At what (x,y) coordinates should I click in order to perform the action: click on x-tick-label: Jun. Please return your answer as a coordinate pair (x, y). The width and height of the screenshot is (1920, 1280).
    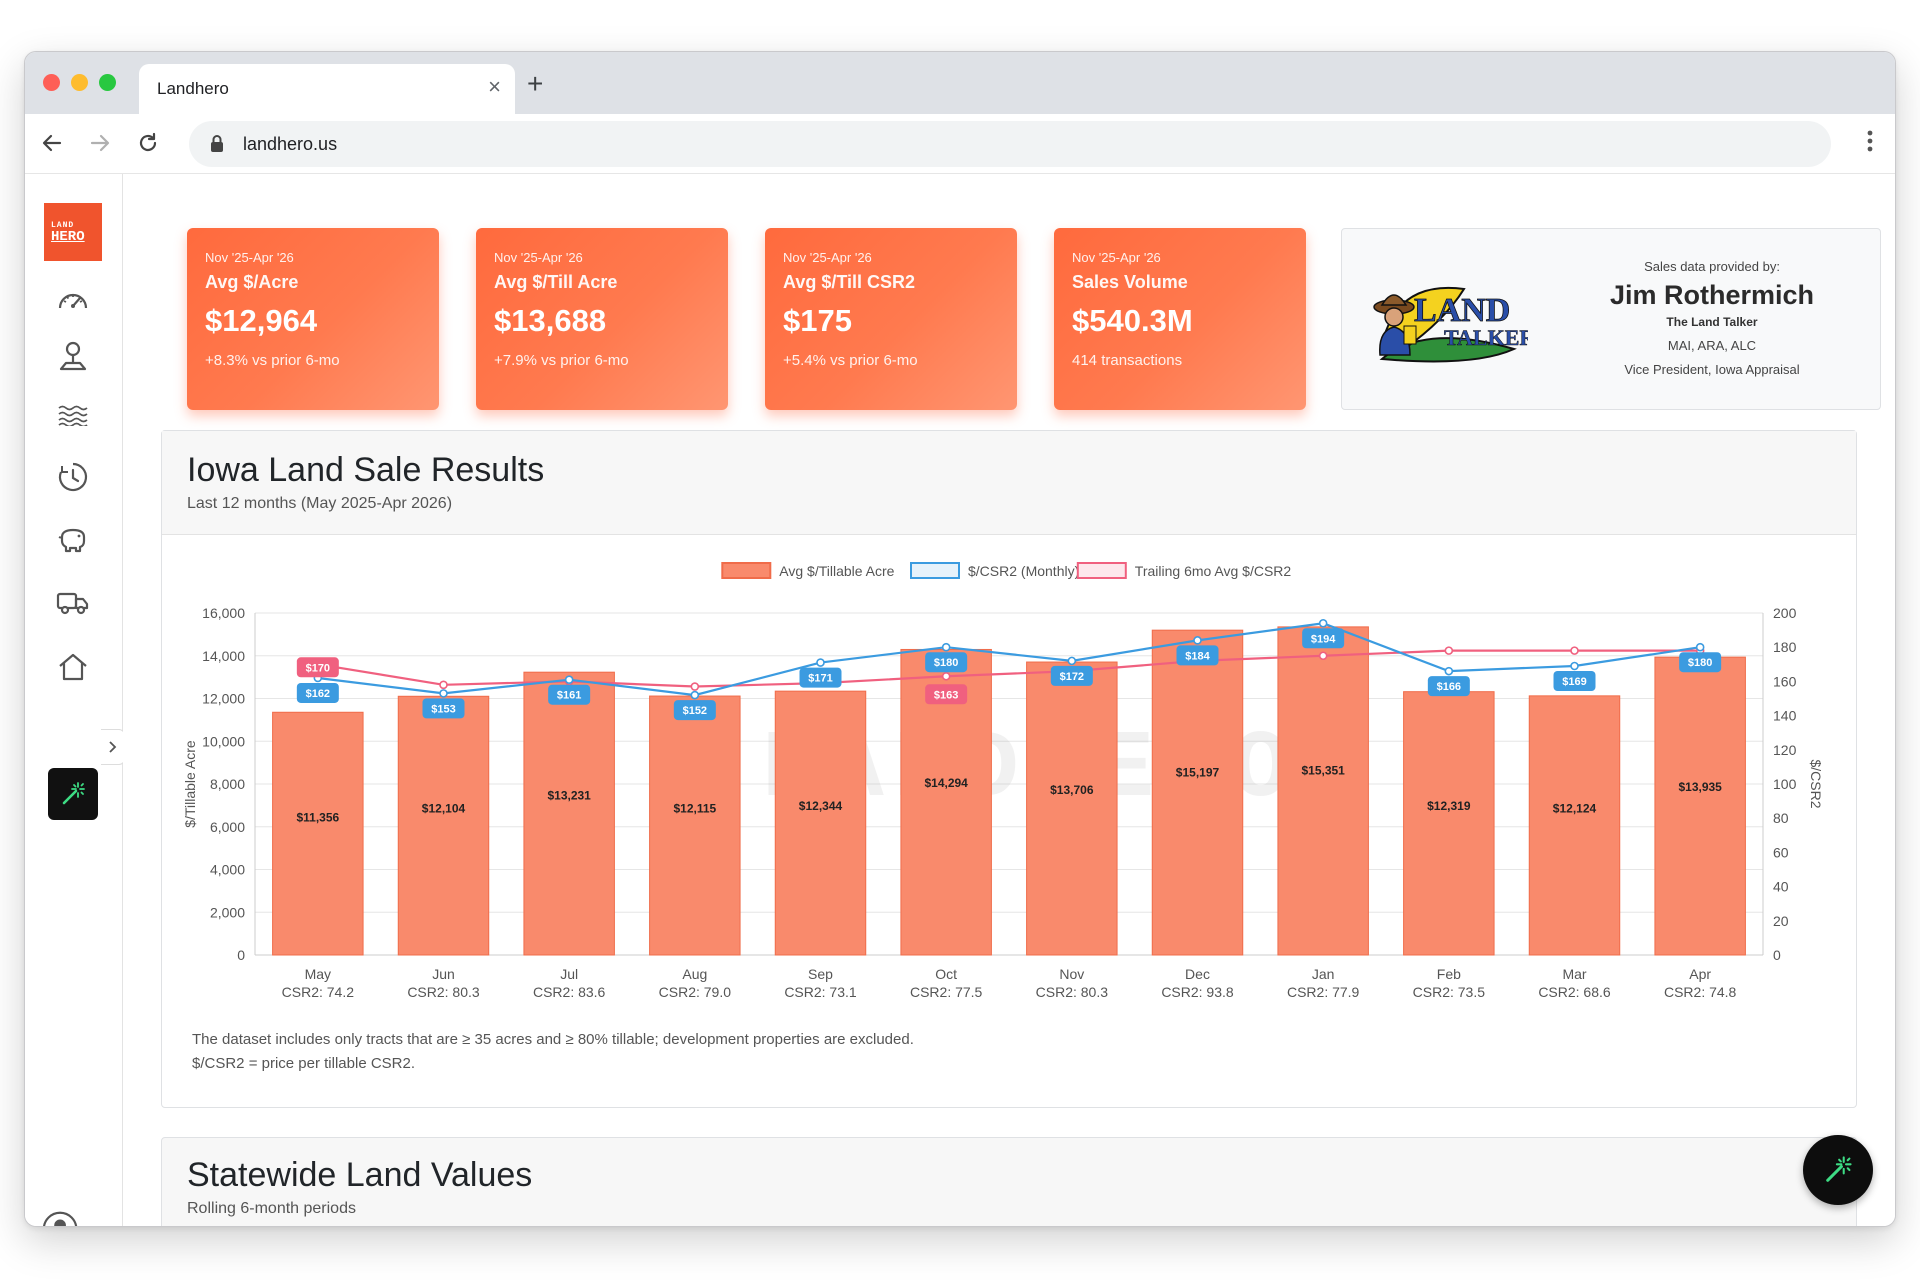
    Looking at the image, I should click on (443, 974).